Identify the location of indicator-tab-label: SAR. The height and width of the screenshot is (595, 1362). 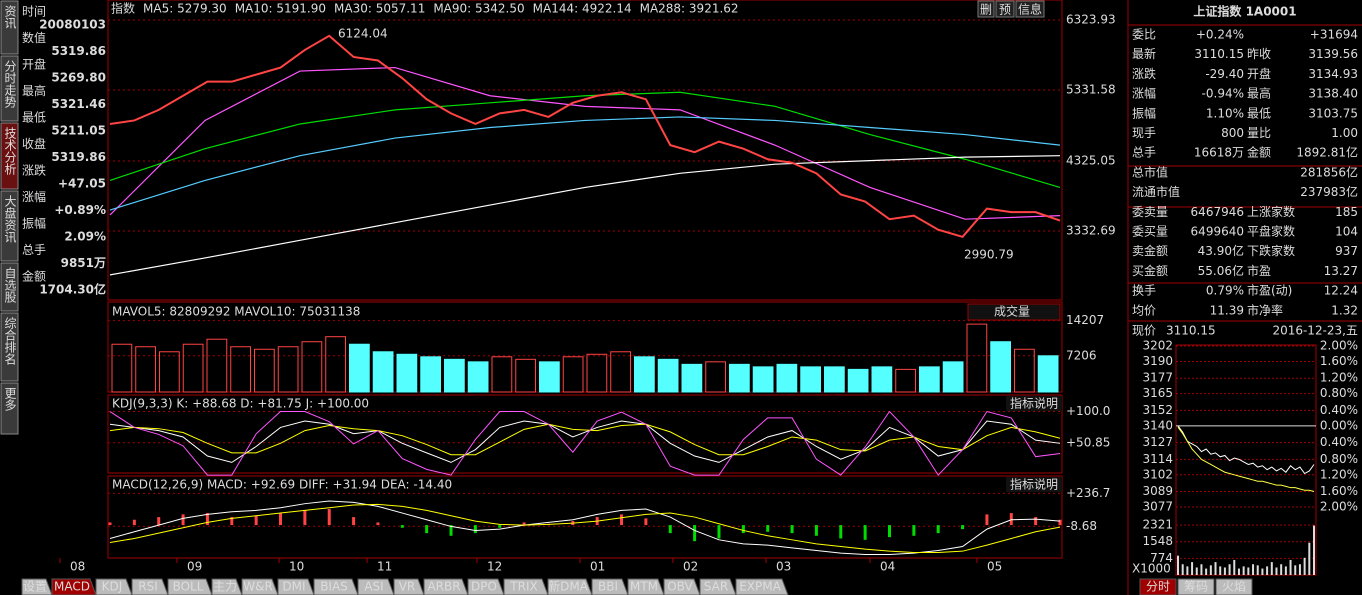
(716, 587).